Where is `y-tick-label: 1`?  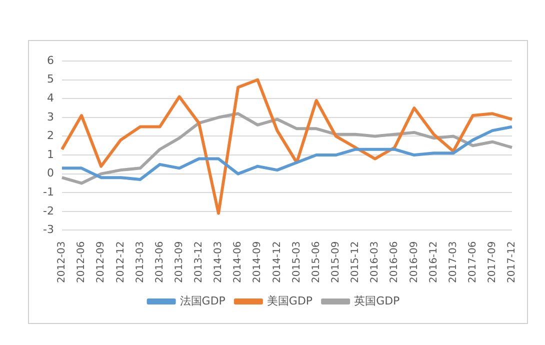 y-tick-label: 1 is located at coordinates (50, 154).